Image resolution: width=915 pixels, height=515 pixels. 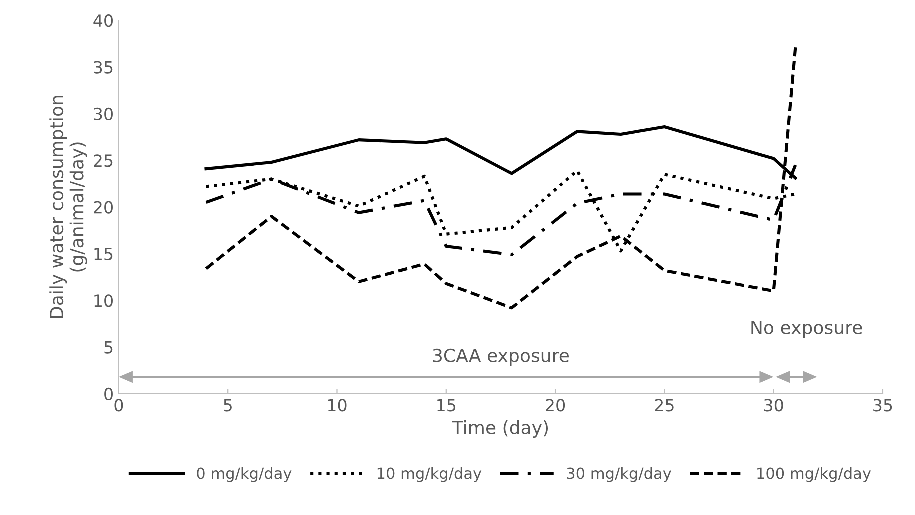 I want to click on y-tick-label: 10, so click(x=103, y=301).